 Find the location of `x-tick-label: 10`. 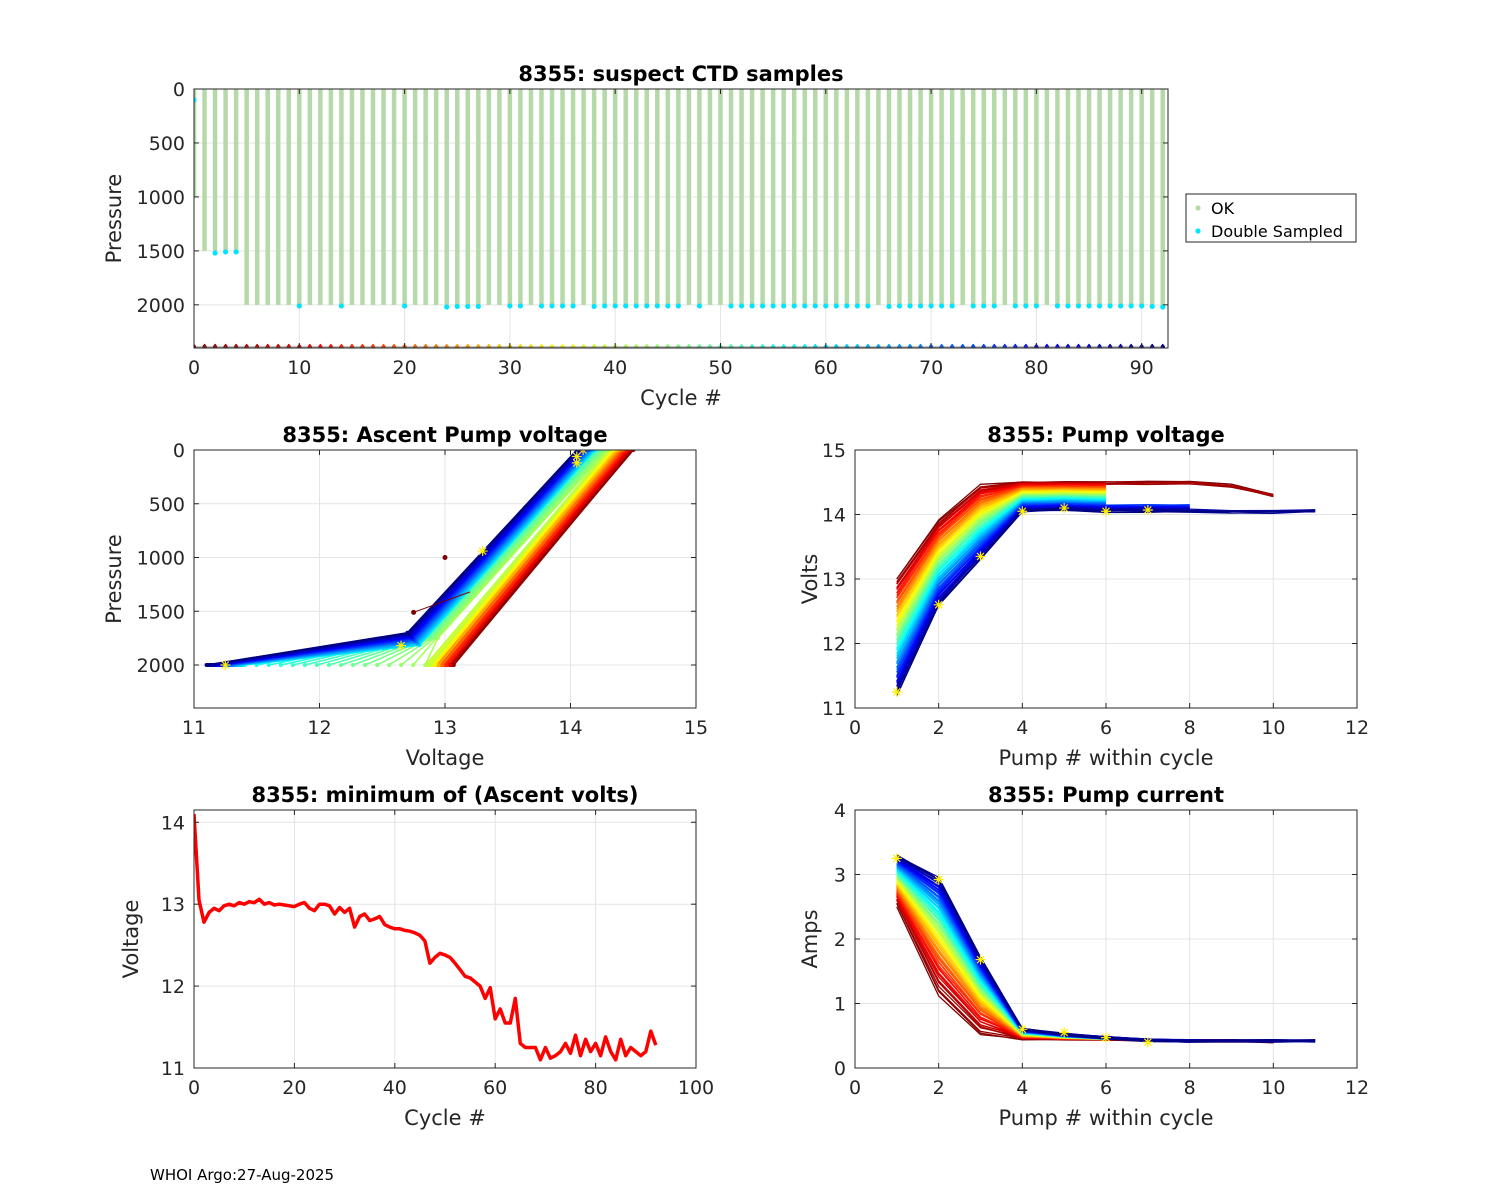

x-tick-label: 10 is located at coordinates (1273, 728).